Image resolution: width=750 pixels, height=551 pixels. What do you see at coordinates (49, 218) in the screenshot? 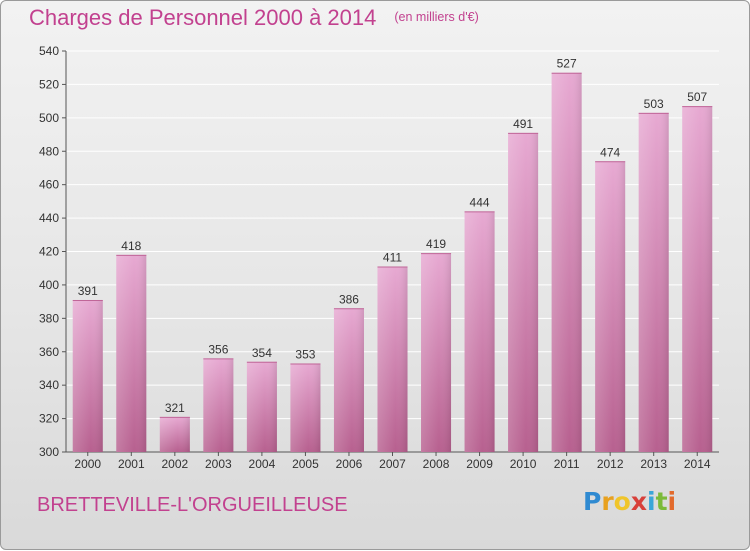
I see `y-tick-label: 440` at bounding box center [49, 218].